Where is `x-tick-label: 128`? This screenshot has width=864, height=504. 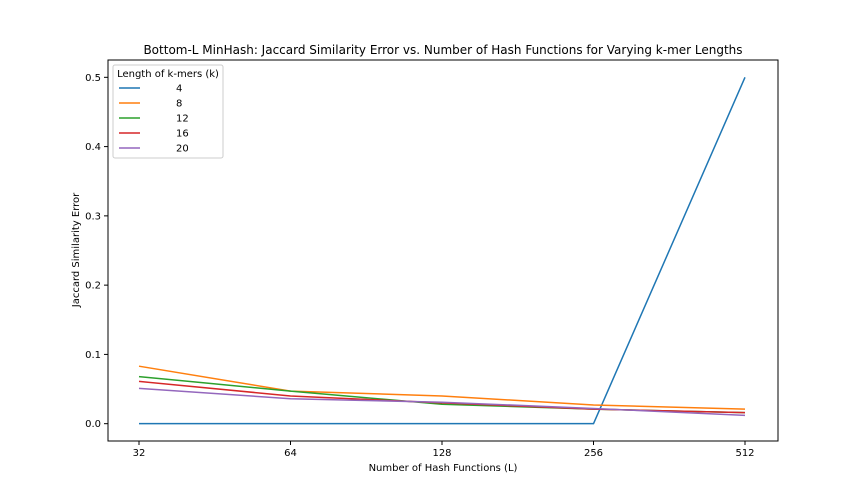
x-tick-label: 128 is located at coordinates (441, 453).